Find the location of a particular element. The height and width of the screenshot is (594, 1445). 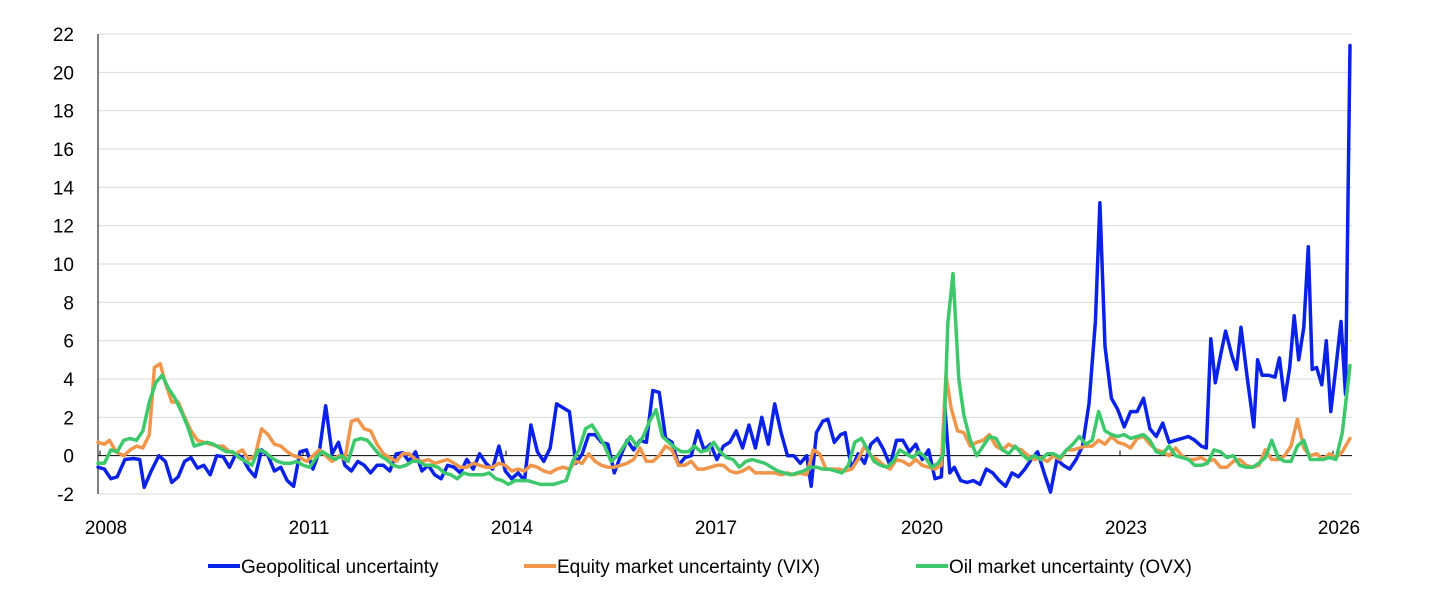

legend-item-1: Equity market uncertainty (VIX) is located at coordinates (672, 567).